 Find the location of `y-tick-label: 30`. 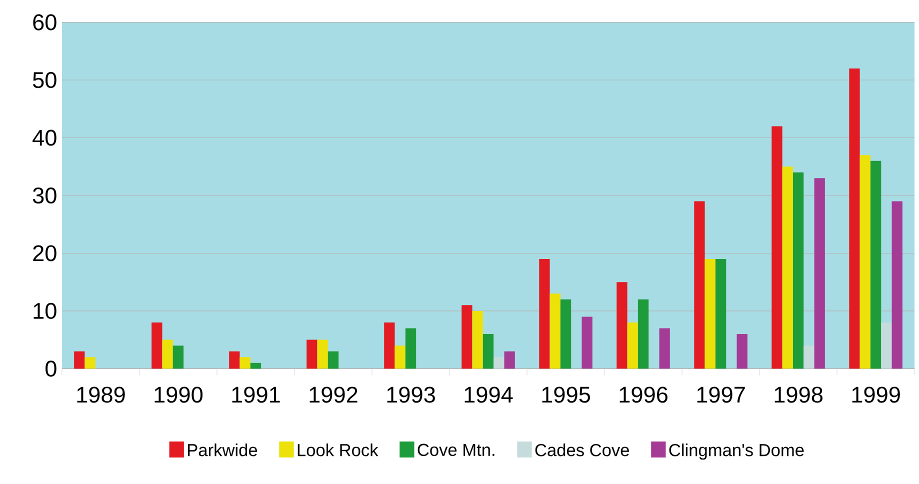

y-tick-label: 30 is located at coordinates (44, 196).